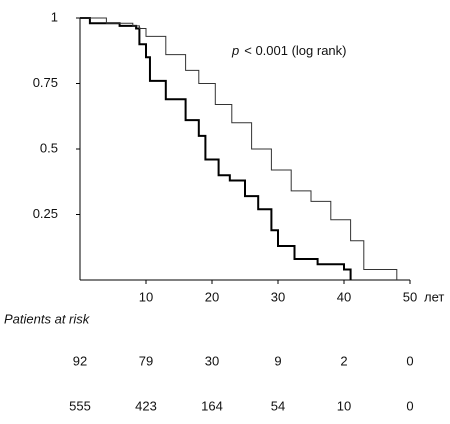 This screenshot has height=424, width=450. What do you see at coordinates (344, 405) in the screenshot?
I see `risk-count: 10` at bounding box center [344, 405].